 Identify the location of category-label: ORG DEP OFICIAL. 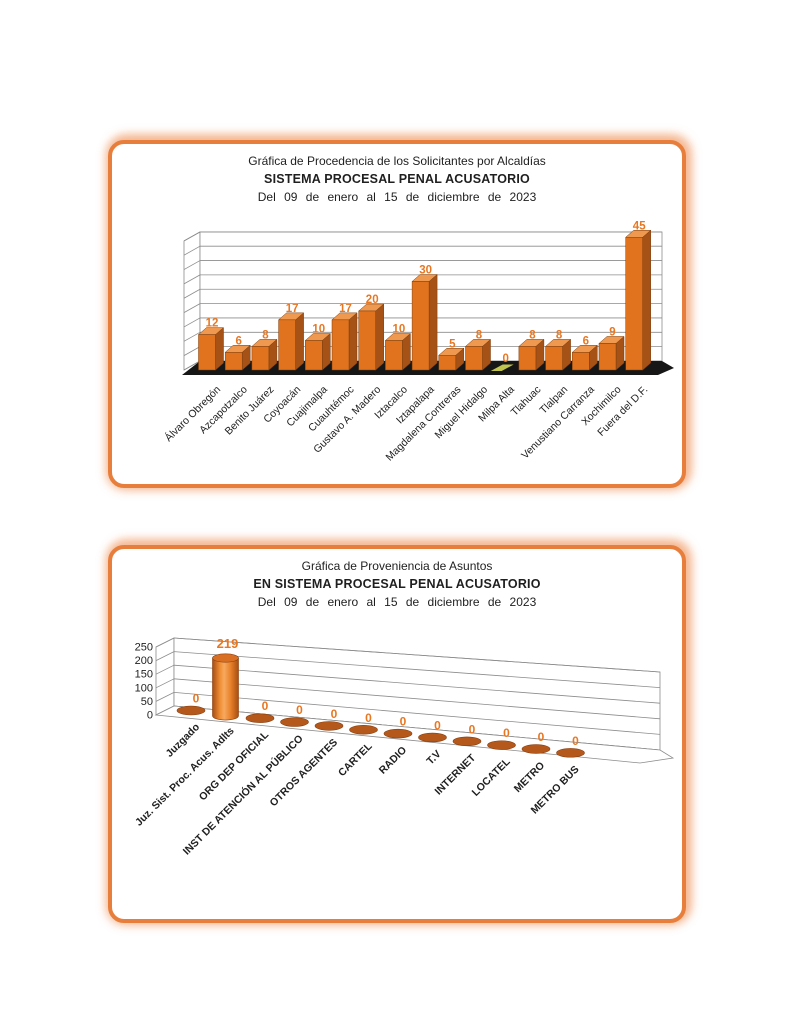
(234, 765).